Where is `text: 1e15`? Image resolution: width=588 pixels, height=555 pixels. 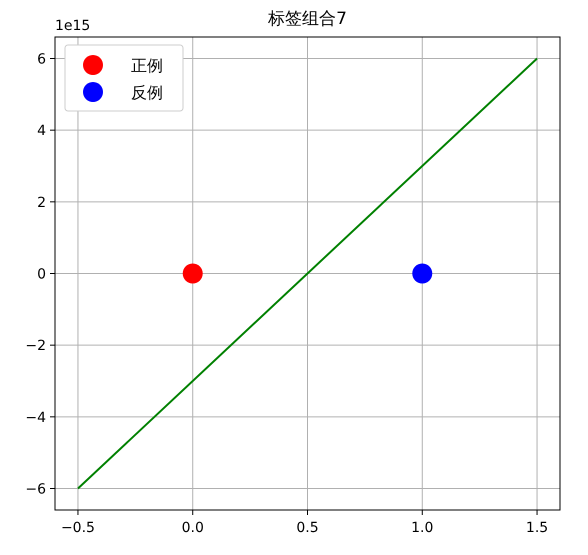 text: 1e15 is located at coordinates (72, 26).